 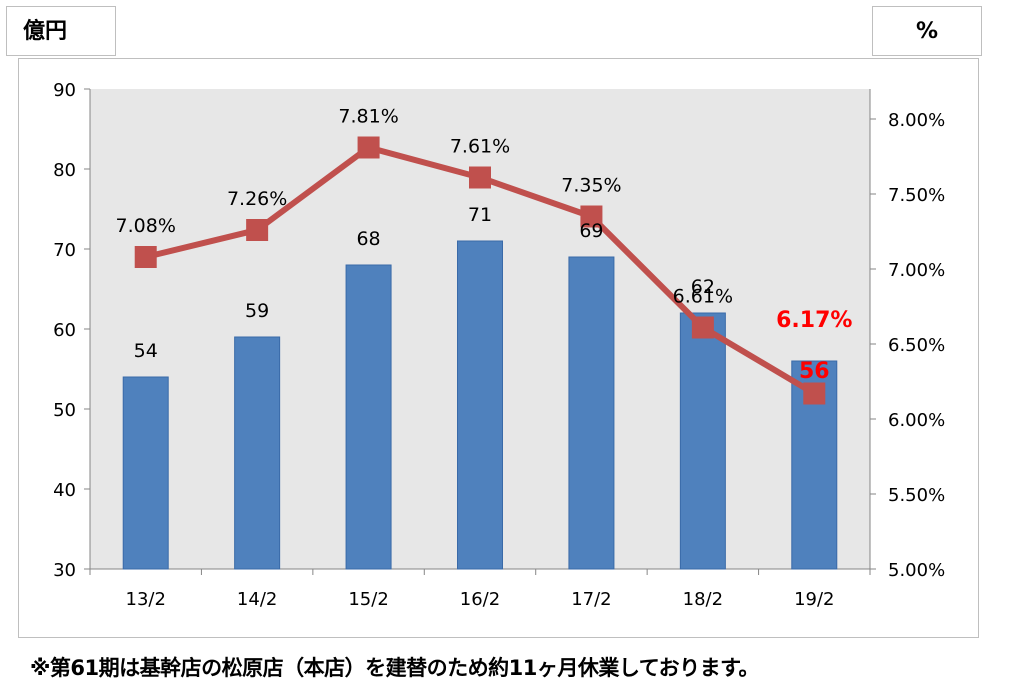 What do you see at coordinates (64, 570) in the screenshot?
I see `left-axis-tick-label: 30` at bounding box center [64, 570].